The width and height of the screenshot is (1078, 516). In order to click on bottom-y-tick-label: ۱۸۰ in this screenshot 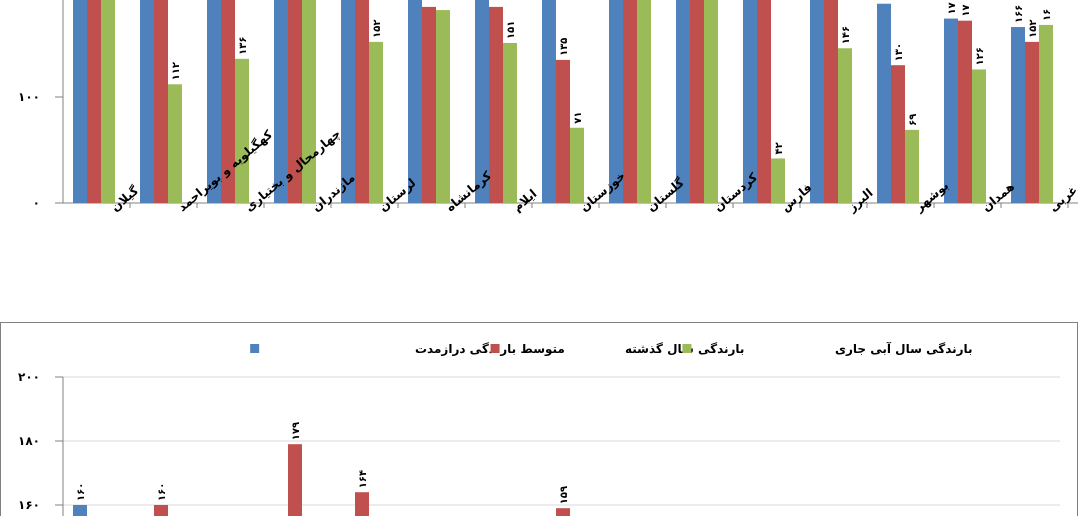, I will do `click(29, 441)`.